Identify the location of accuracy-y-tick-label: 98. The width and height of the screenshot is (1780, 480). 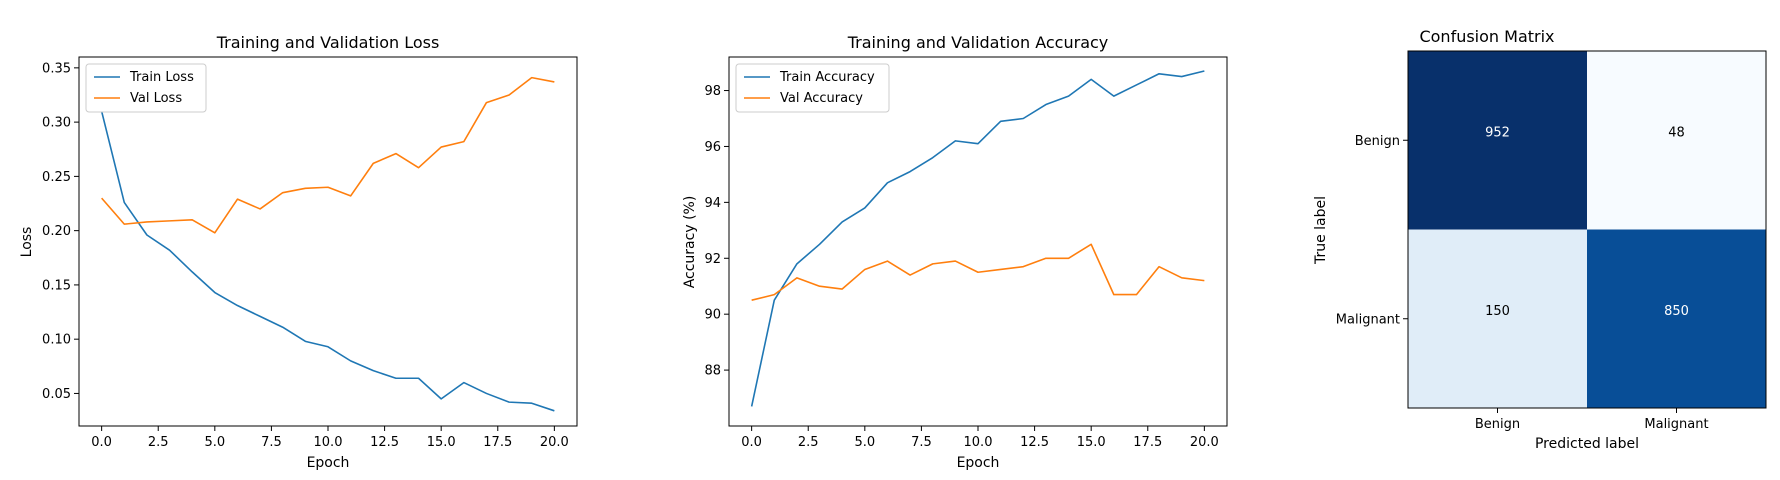
(712, 91).